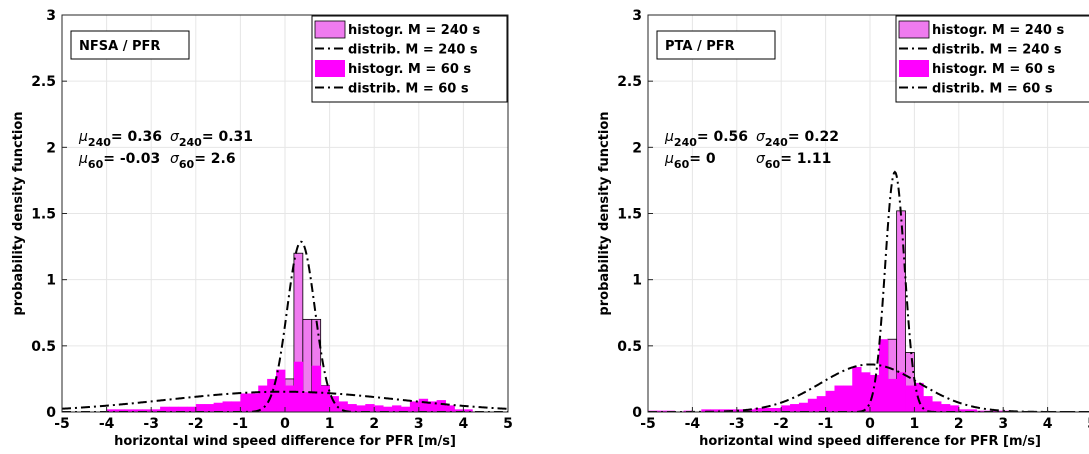 Image resolution: width=1089 pixels, height=454 pixels. Describe the element at coordinates (211, 139) in the screenshot. I see `stat-sigma: σ240= 0.31` at that location.